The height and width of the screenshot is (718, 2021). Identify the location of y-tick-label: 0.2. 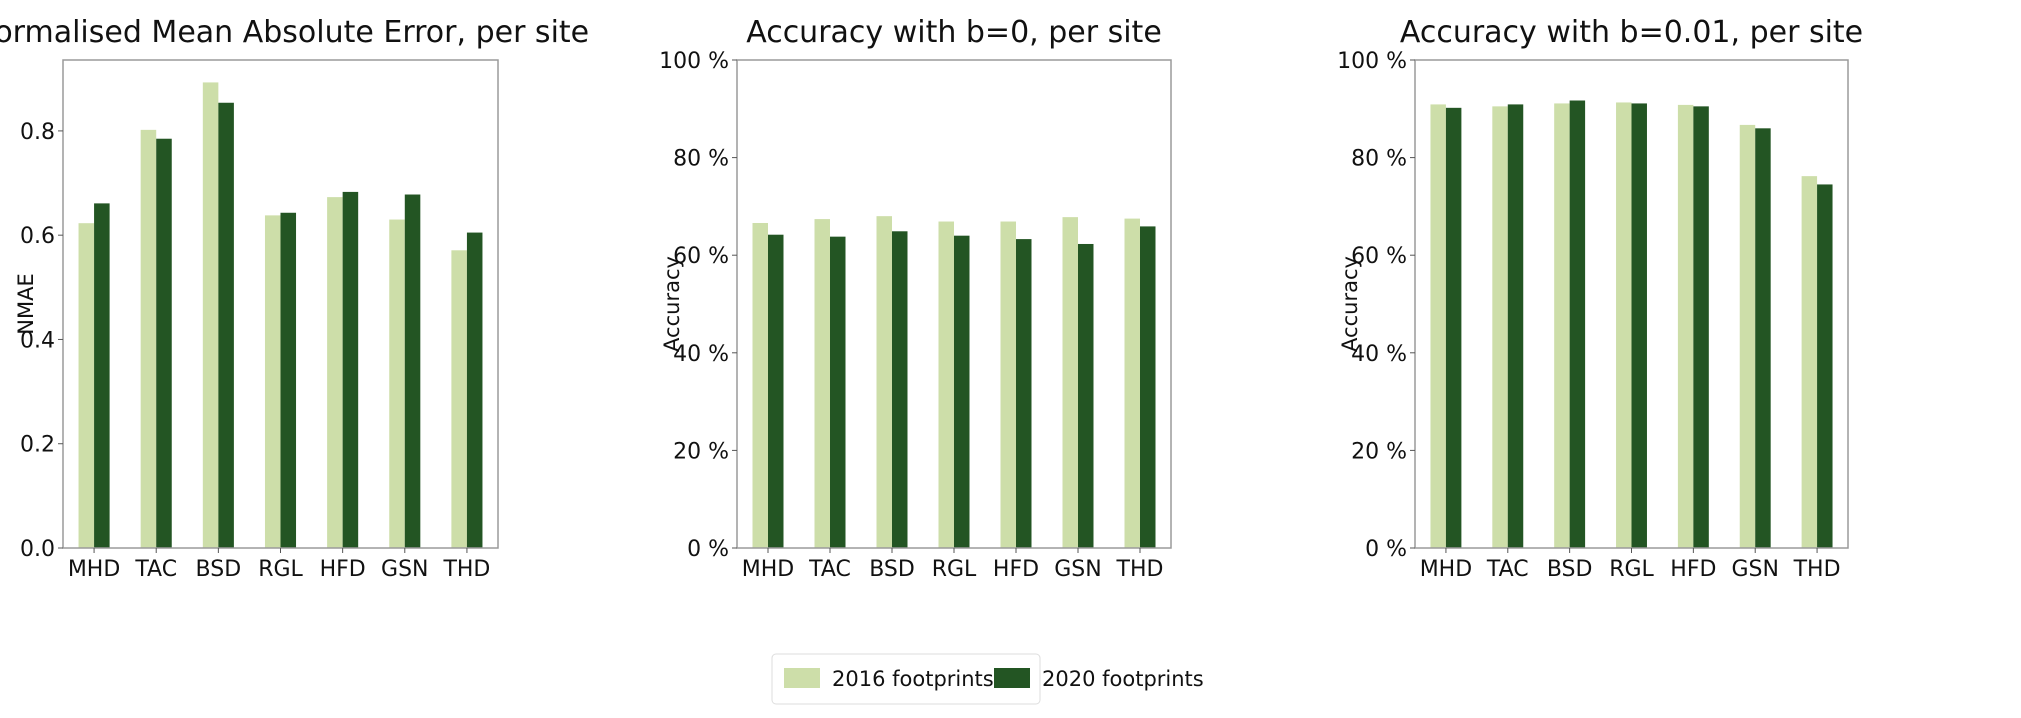
(37, 445).